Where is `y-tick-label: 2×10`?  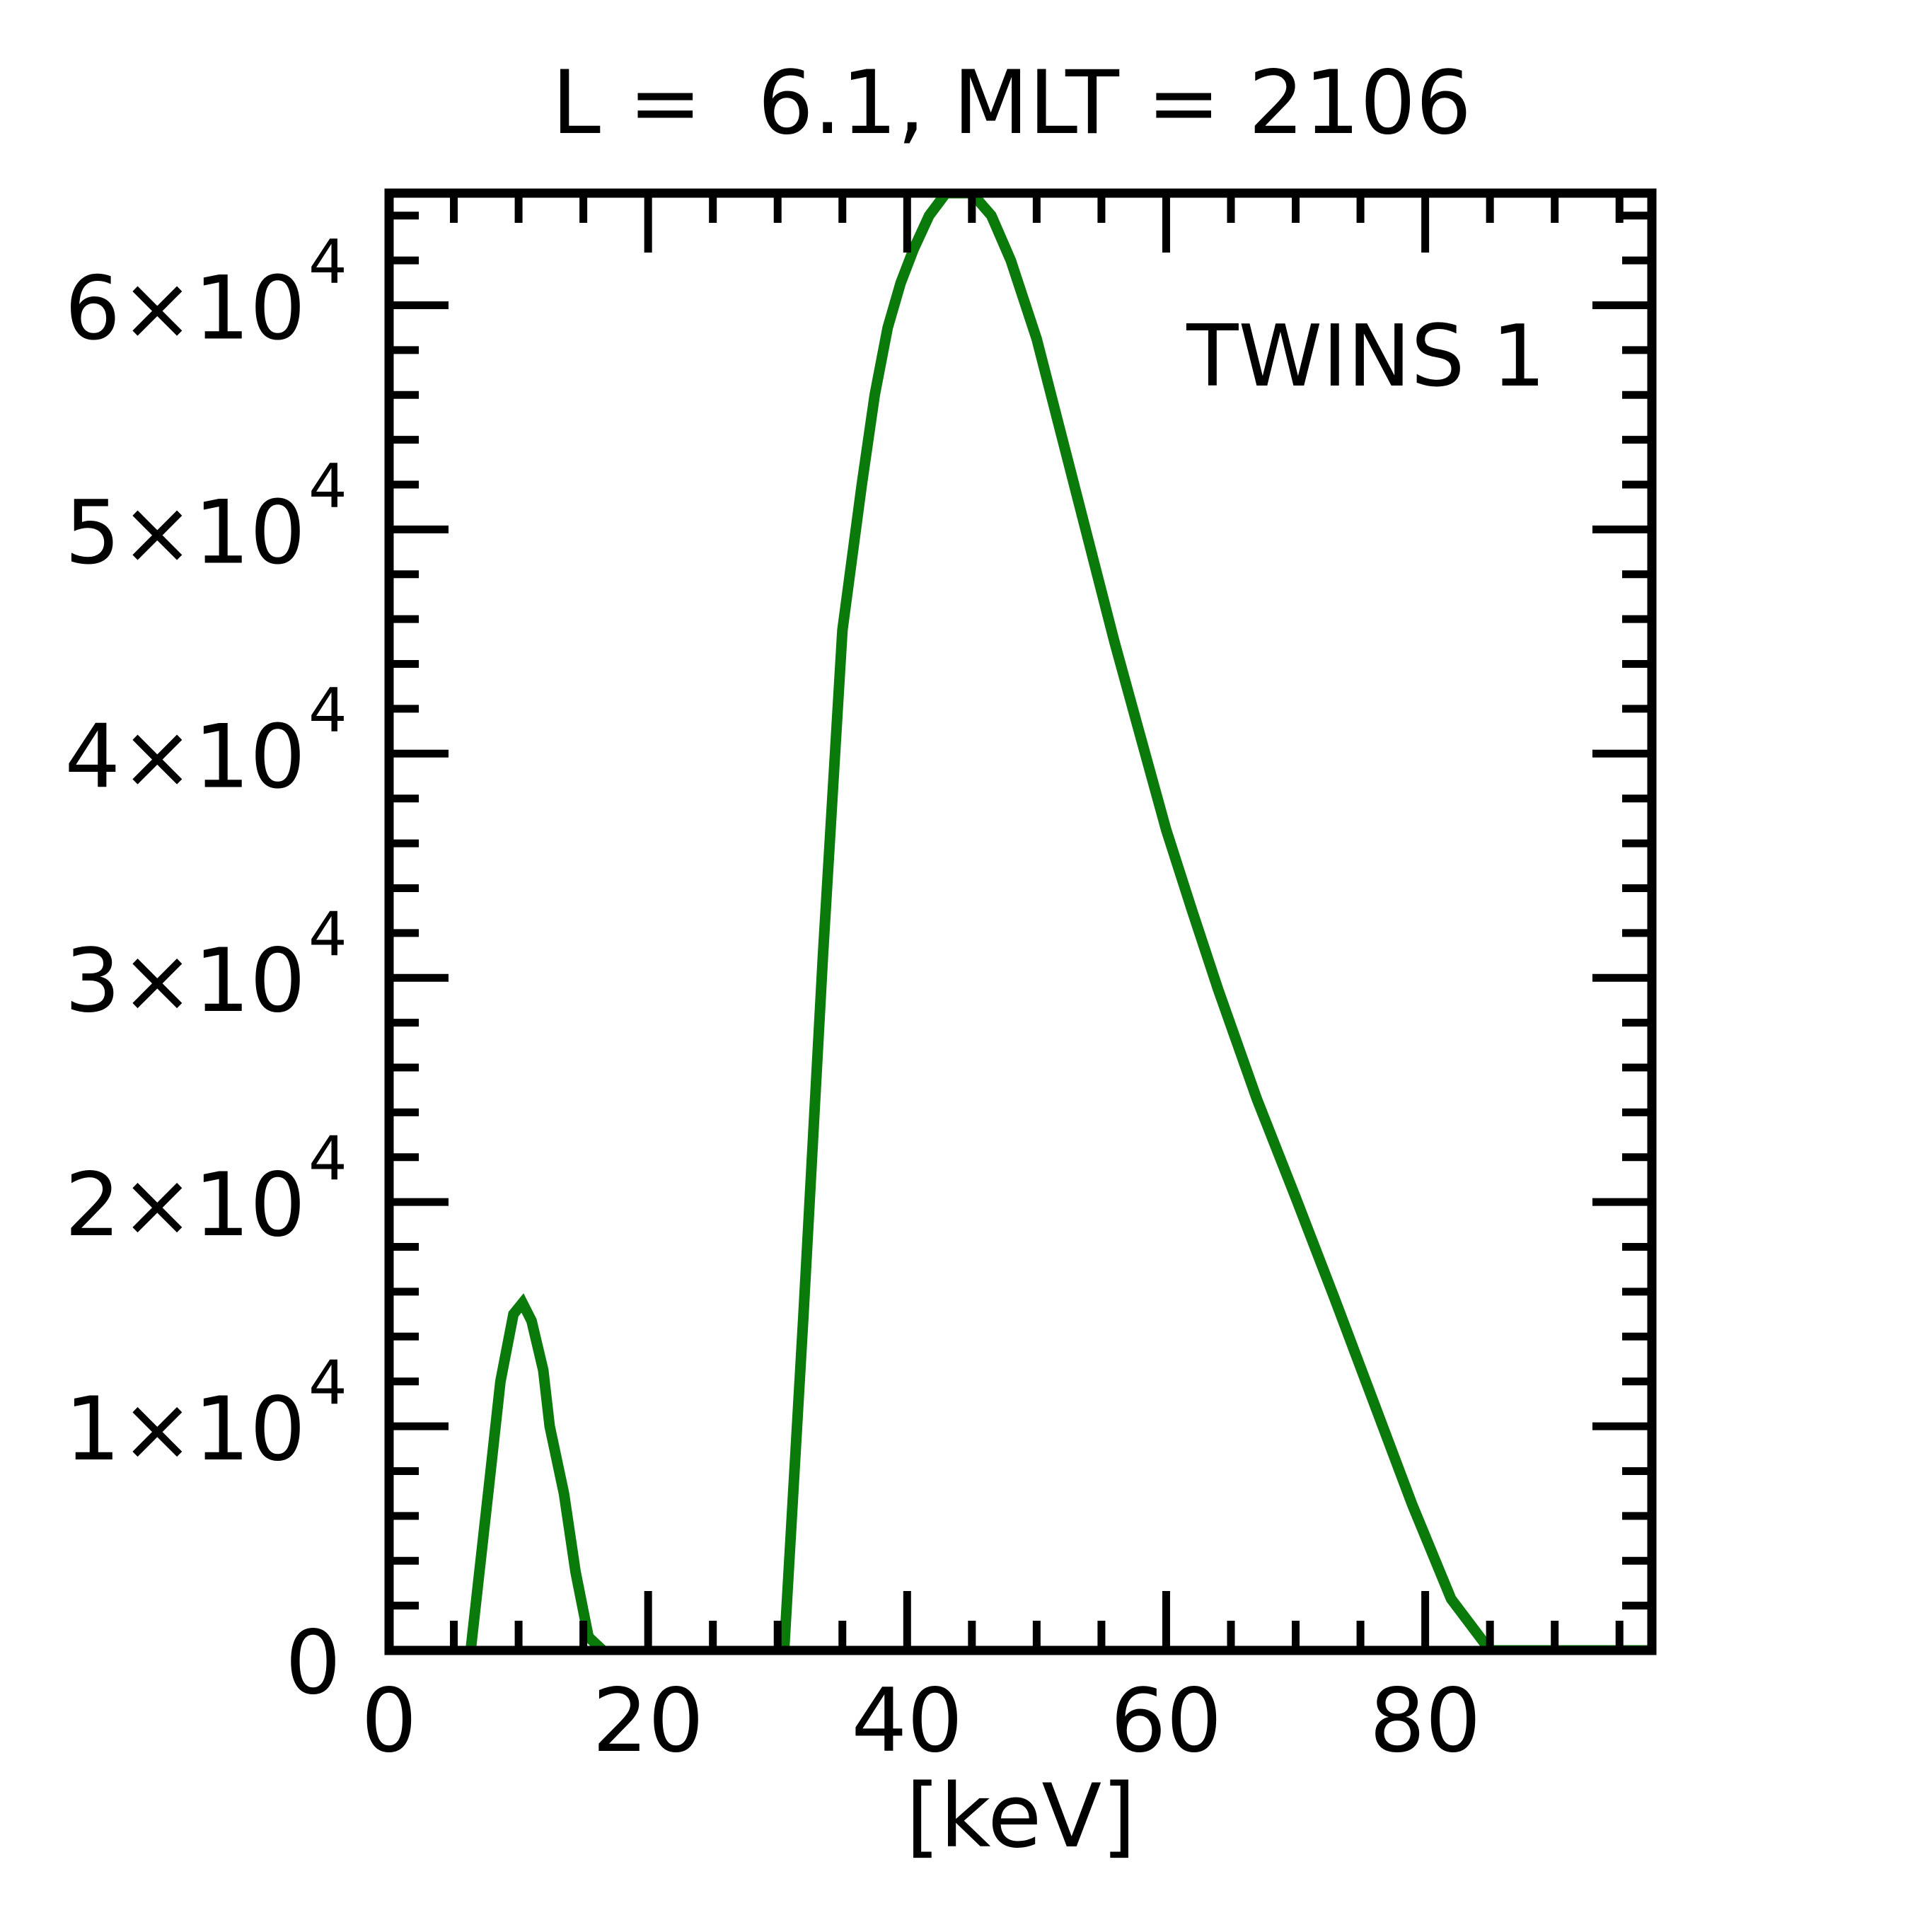 y-tick-label: 2×10 is located at coordinates (185, 1205).